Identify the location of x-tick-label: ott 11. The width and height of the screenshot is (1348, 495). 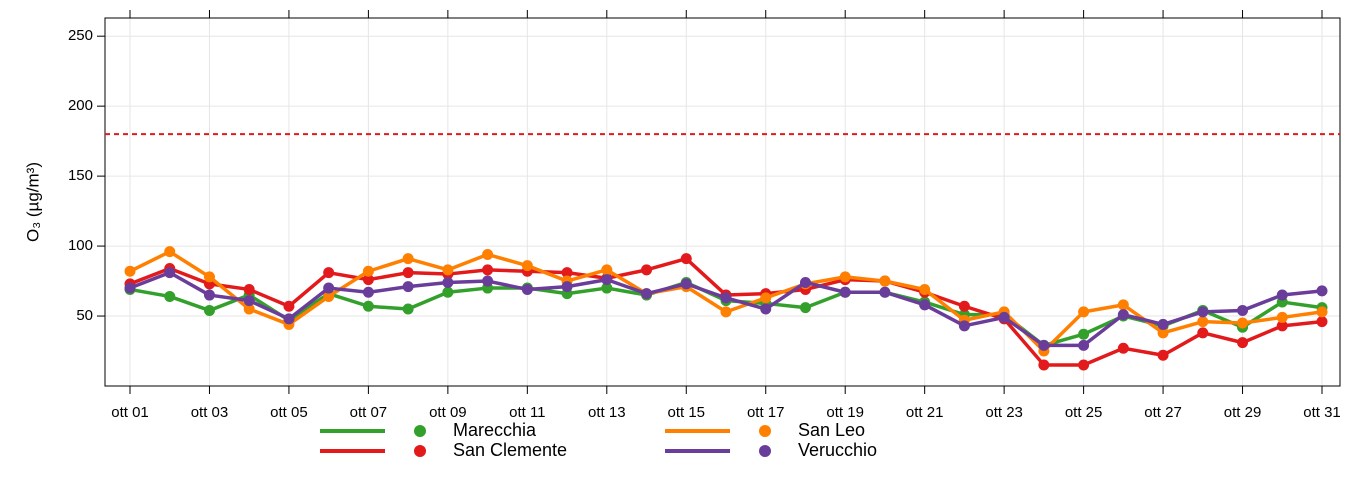
(527, 412).